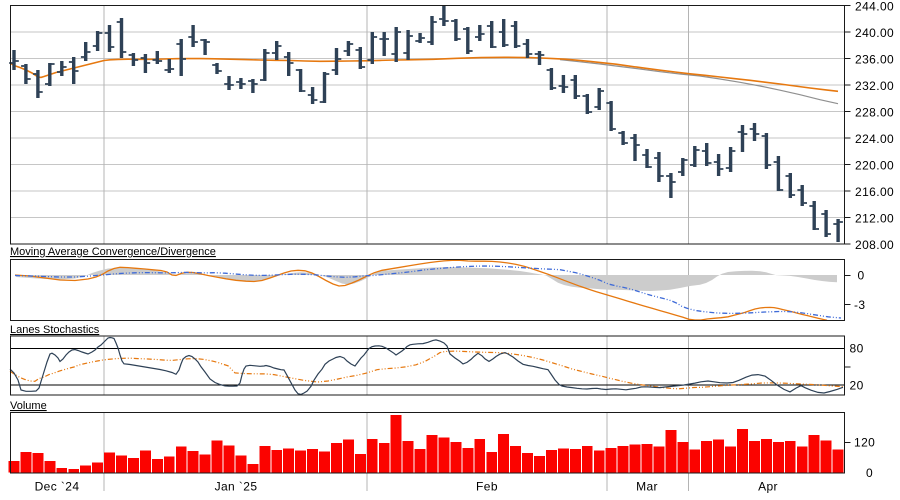  Describe the element at coordinates (864, 443) in the screenshot. I see `svg-text: 120` at that location.